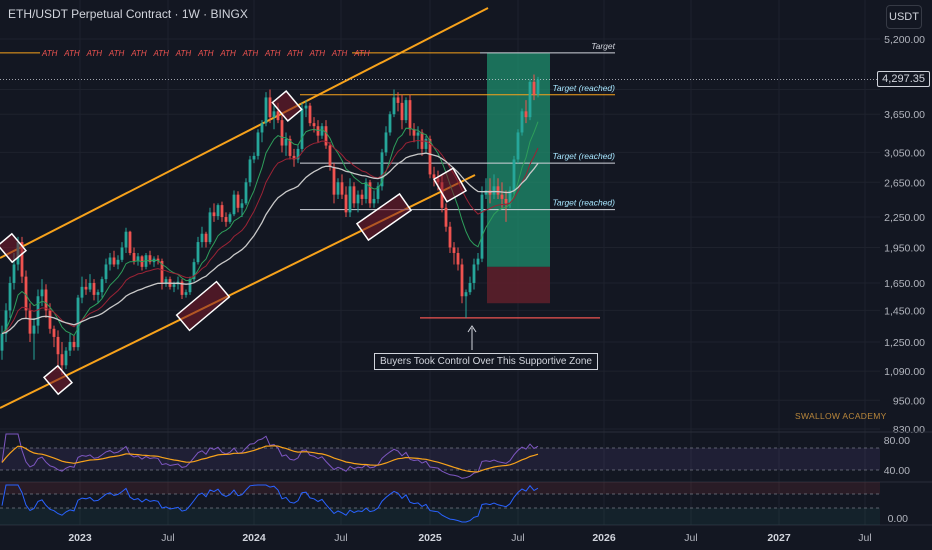 This screenshot has height=550, width=932. I want to click on price-axis-label: 1,950.00, so click(904, 248).